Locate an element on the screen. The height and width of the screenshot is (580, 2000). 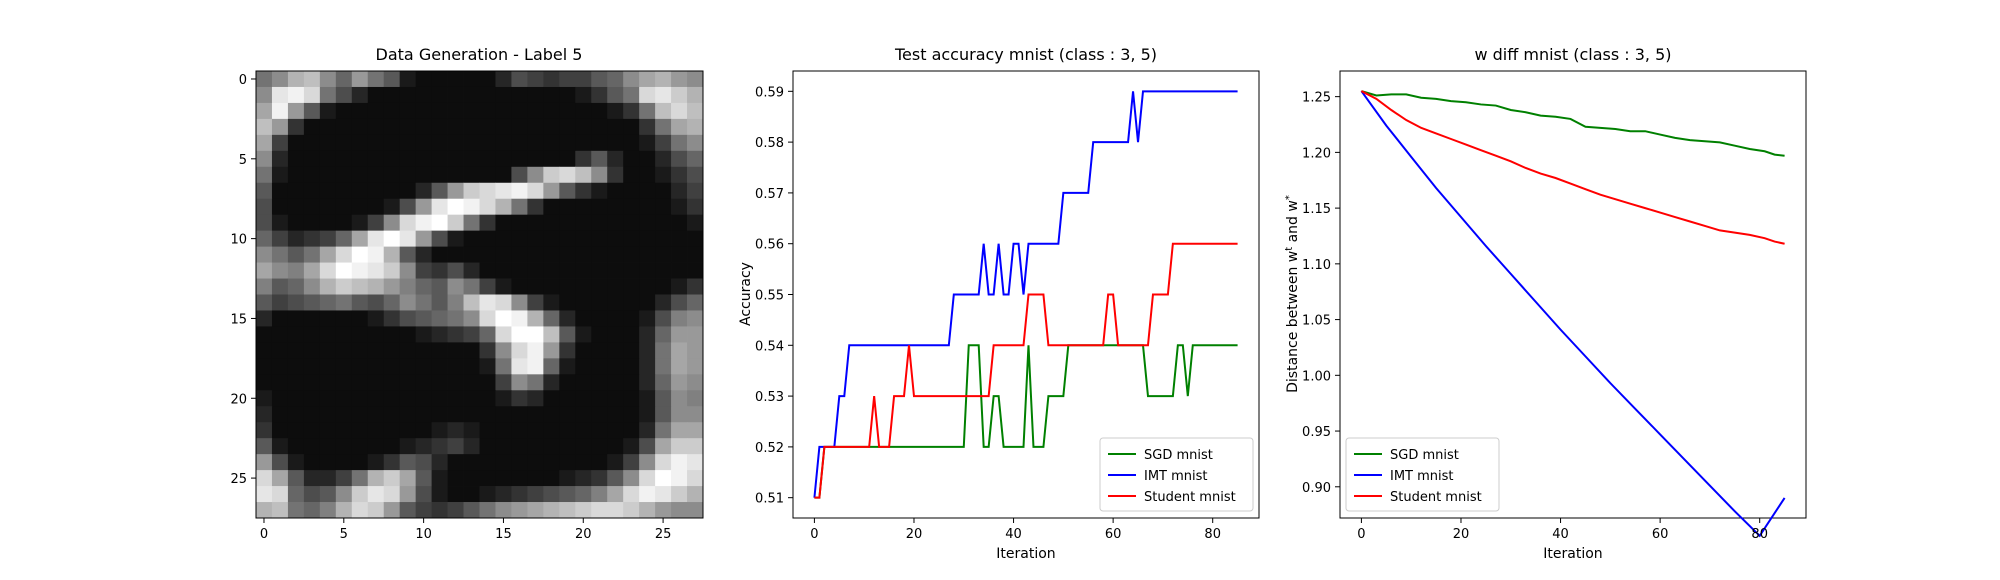
wdiff-legend-box is located at coordinates (1422, 474).